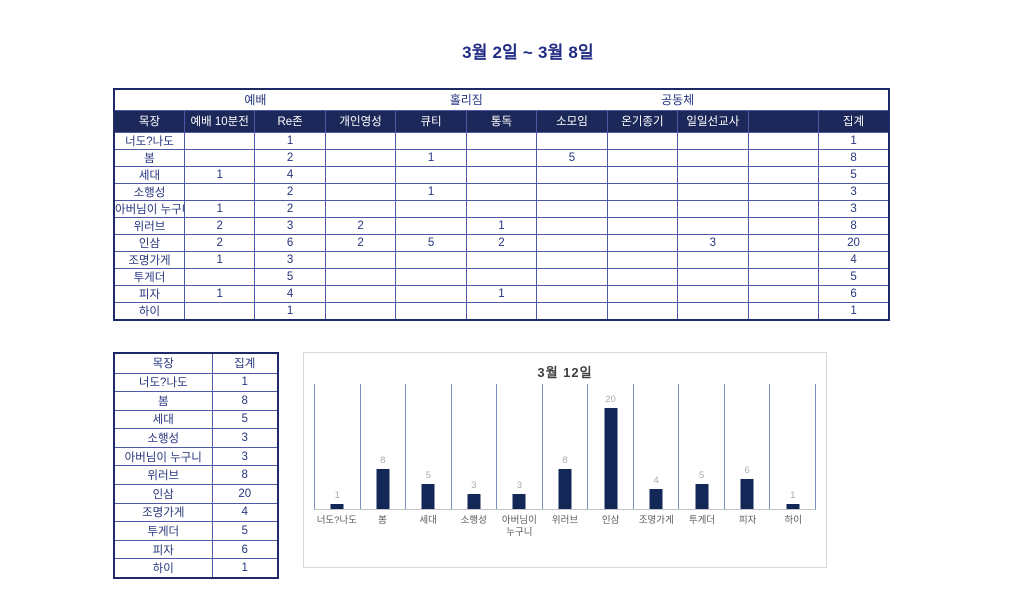 This screenshot has width=1024, height=614. I want to click on table-row: 위러브 8, so click(196, 475).